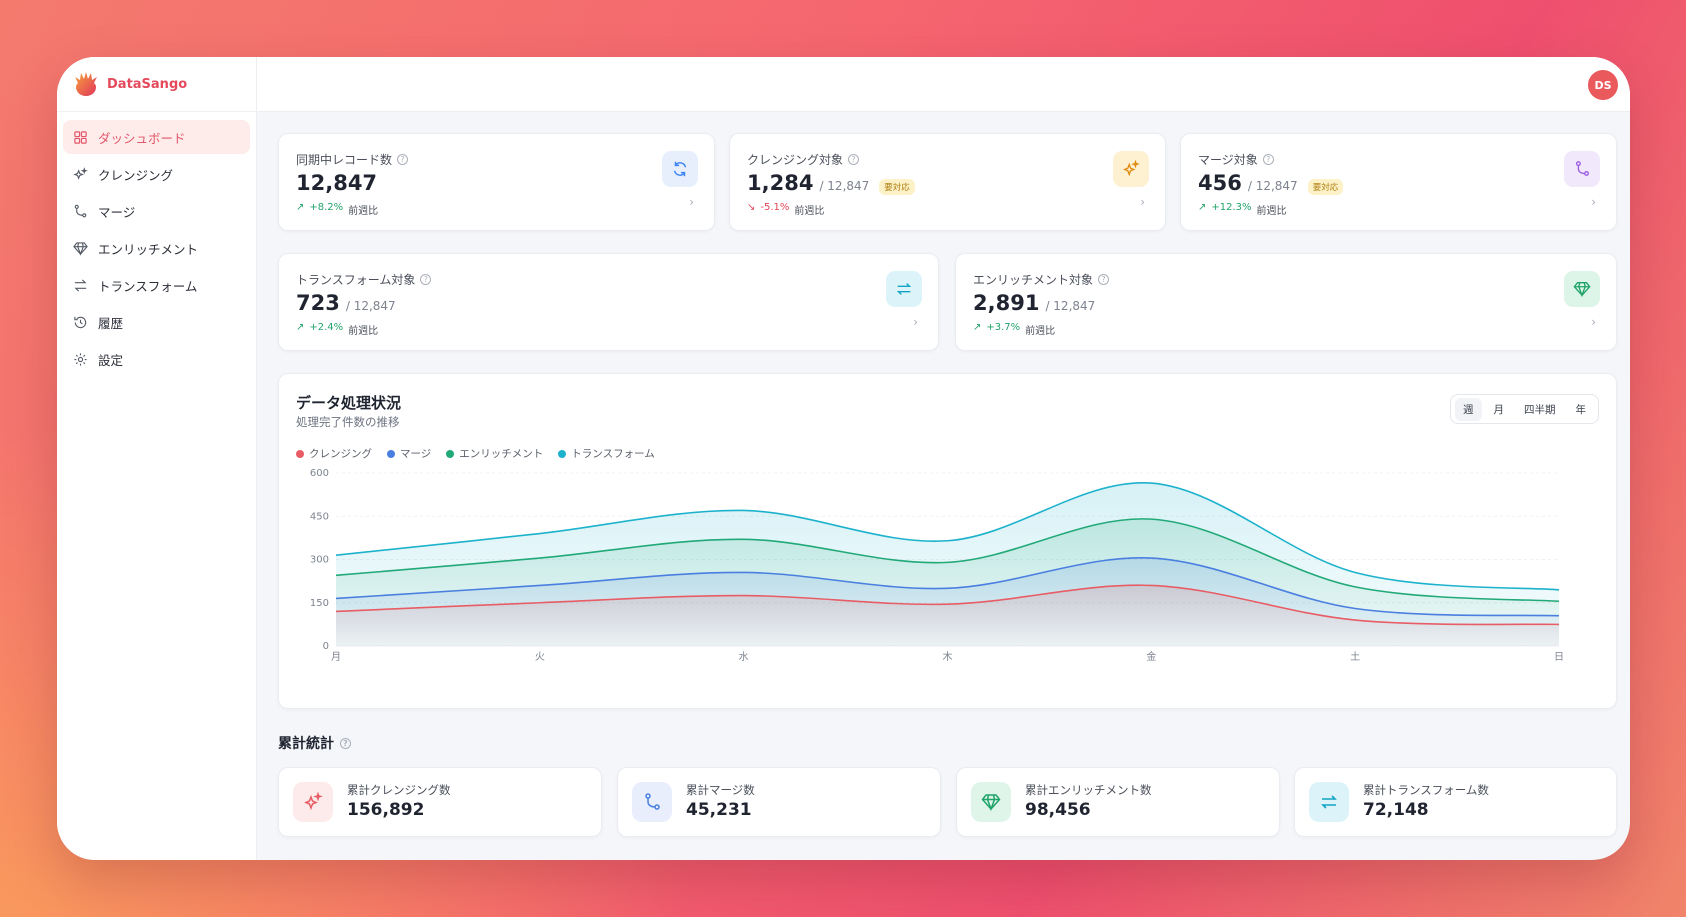 Image resolution: width=1686 pixels, height=917 pixels. Describe the element at coordinates (1559, 657) in the screenshot. I see `x-tick-label: 日` at that location.